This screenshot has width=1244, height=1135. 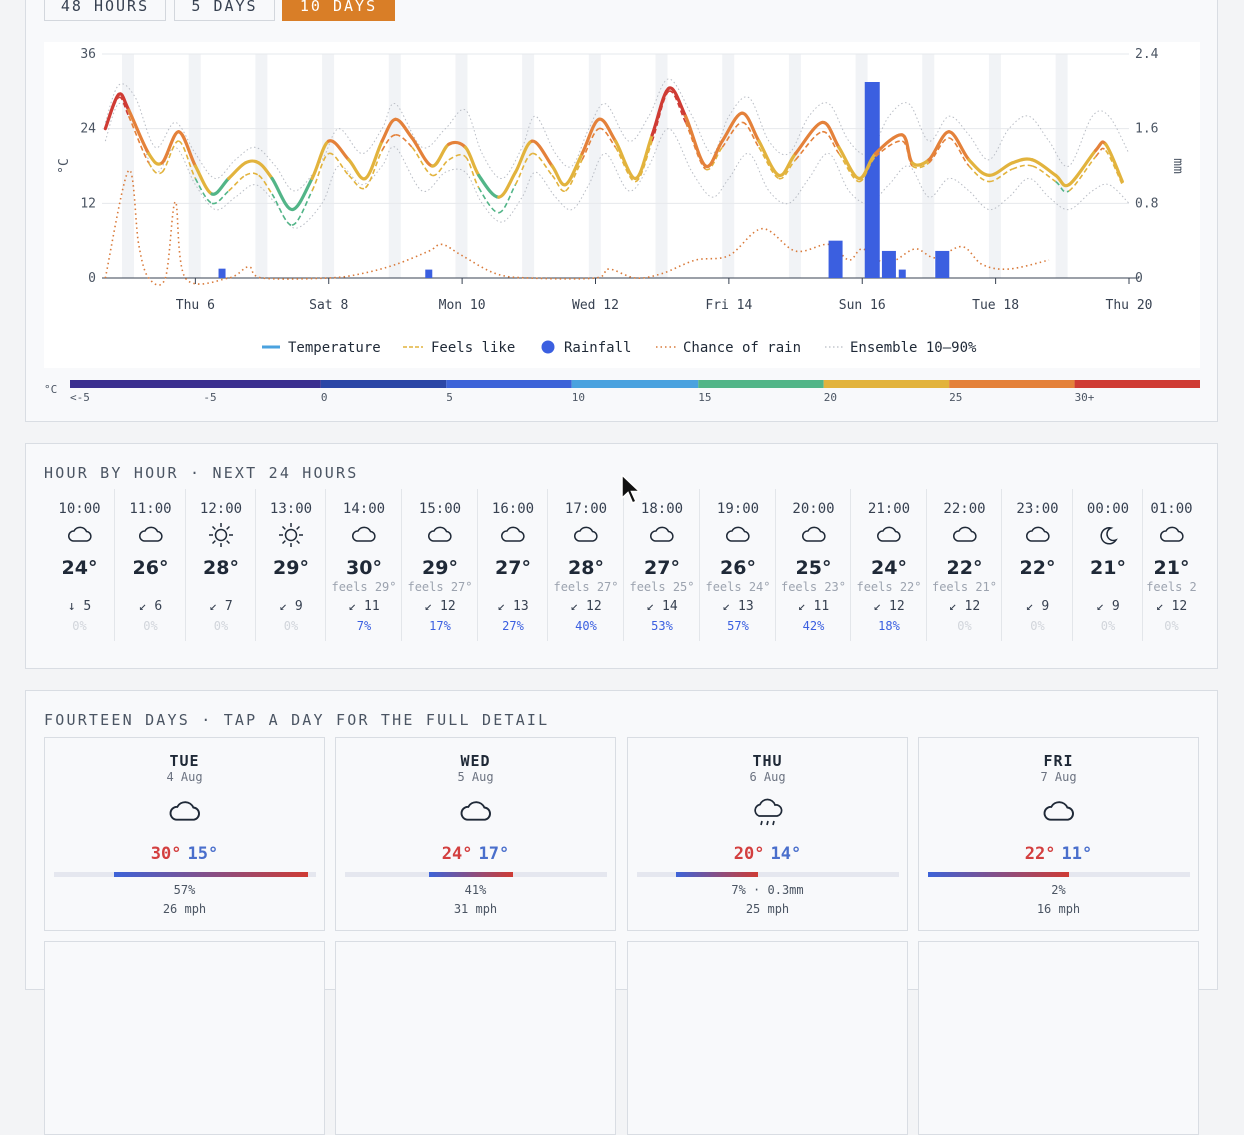 I want to click on legend-label: Feels like, so click(x=473, y=348).